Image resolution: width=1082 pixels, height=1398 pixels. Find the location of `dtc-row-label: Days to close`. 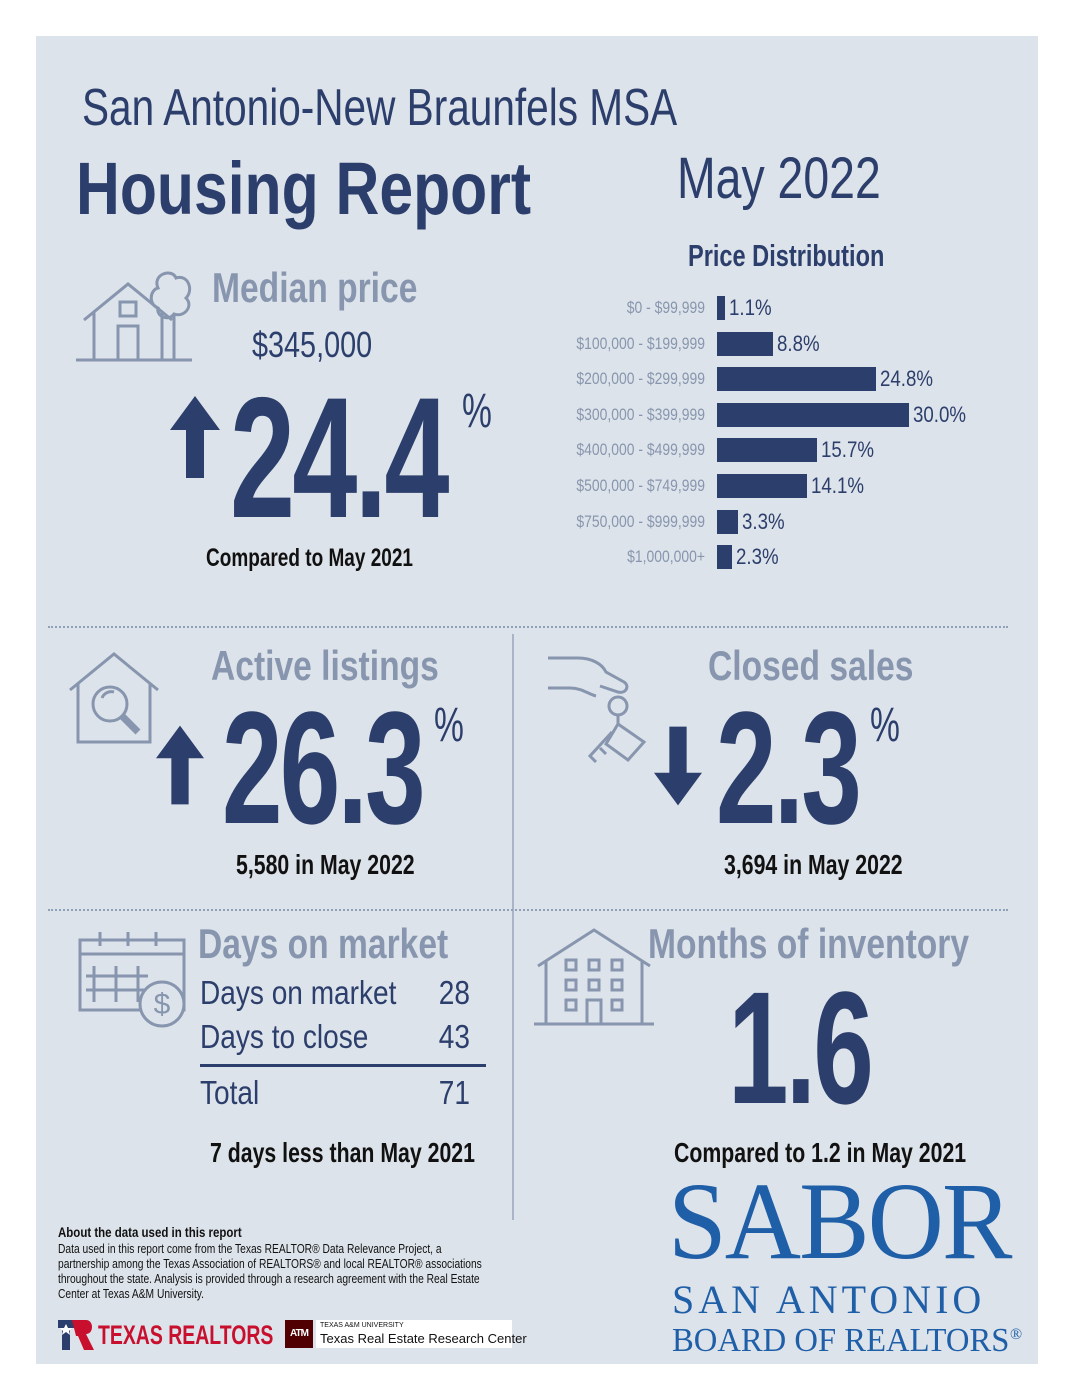

dtc-row-label: Days to close is located at coordinates (284, 1036).